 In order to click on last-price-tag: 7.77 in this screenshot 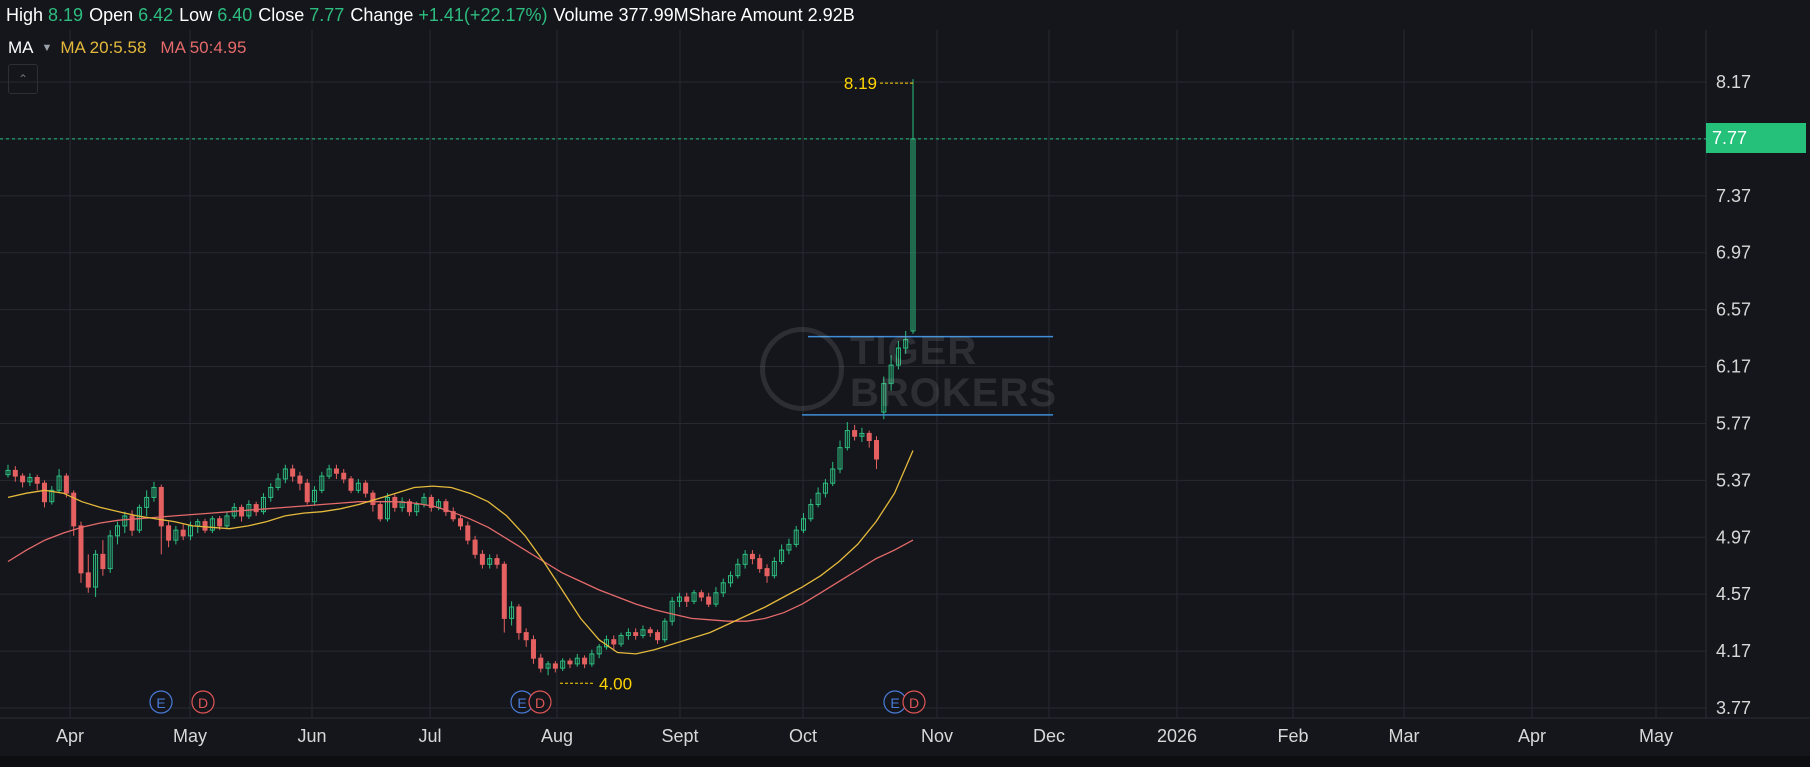, I will do `click(1756, 138)`.